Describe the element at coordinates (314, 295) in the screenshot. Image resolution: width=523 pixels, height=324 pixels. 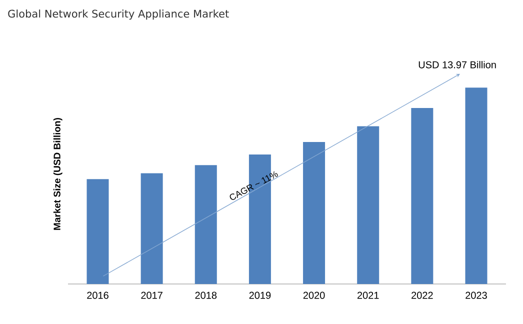
I see `x-tick-label: 2020` at that location.